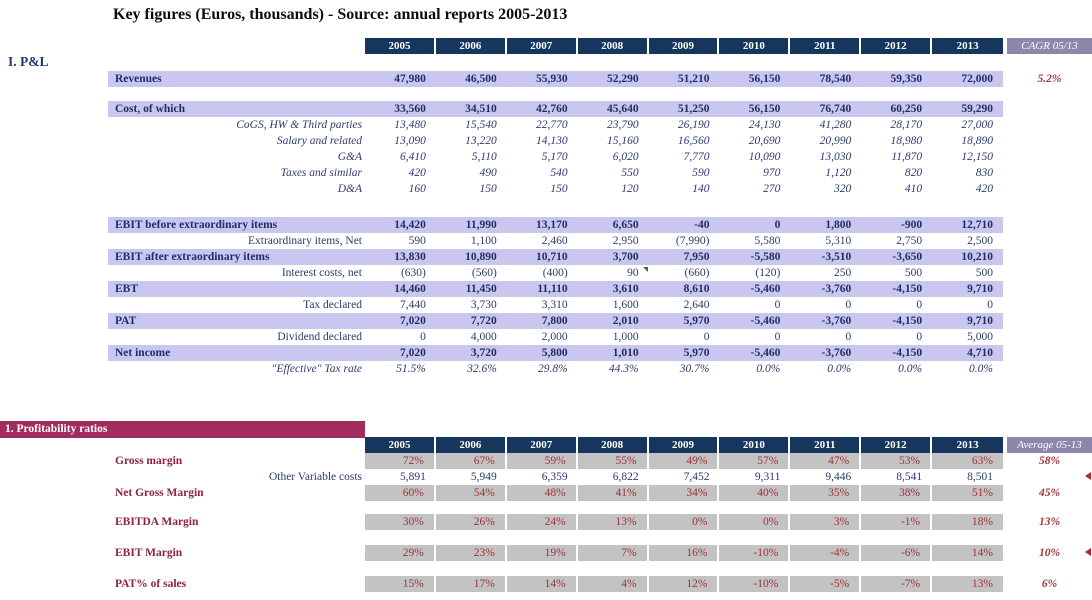 The image size is (1092, 600). I want to click on data-cell: 7,020, so click(400, 321).